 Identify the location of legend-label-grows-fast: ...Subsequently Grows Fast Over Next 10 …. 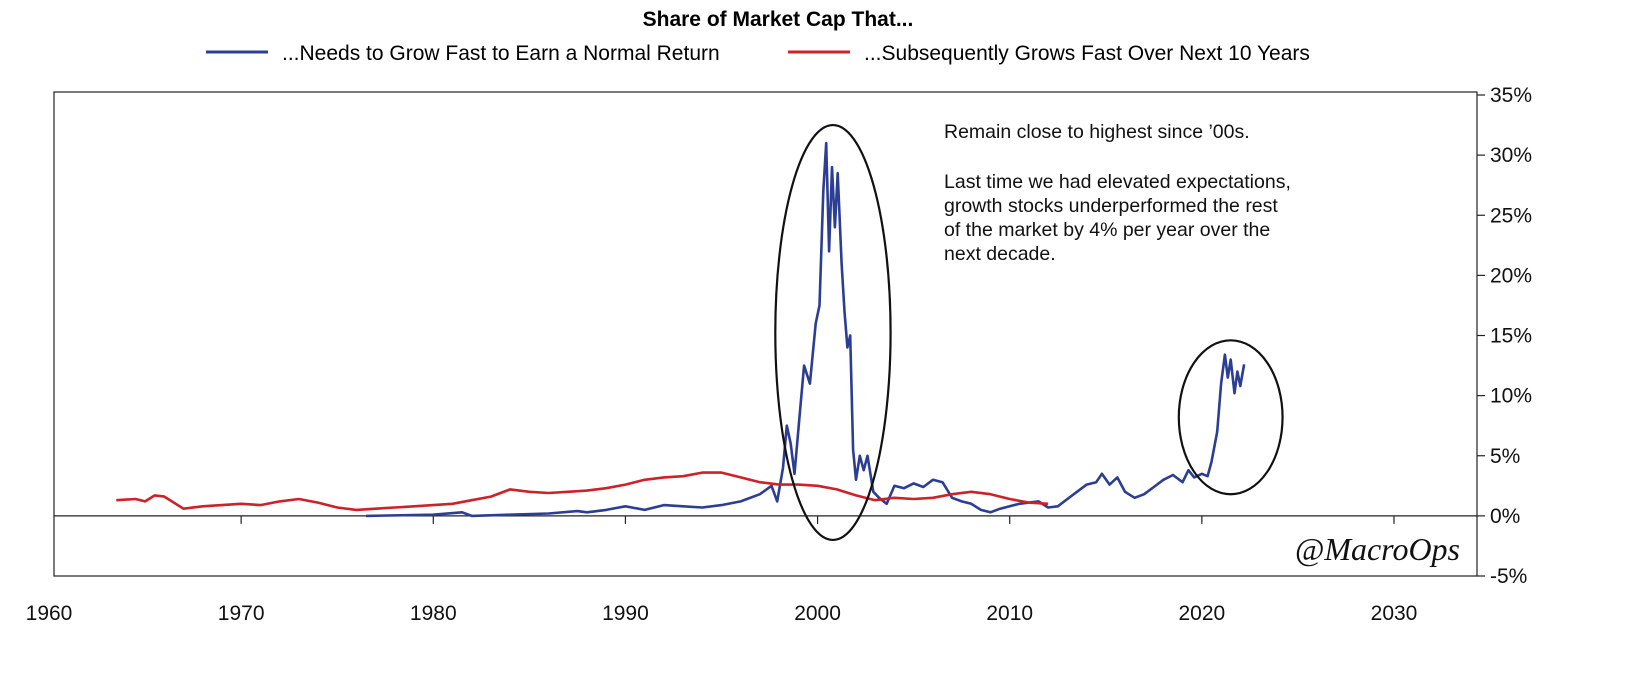
(1087, 53).